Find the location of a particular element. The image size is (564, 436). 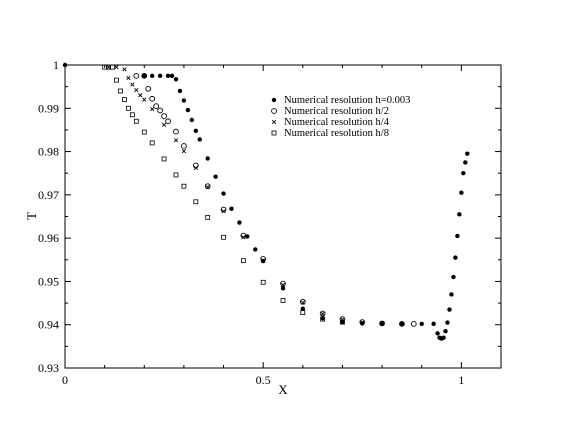

legend-label: Numerical resolution h/2 is located at coordinates (336, 111).